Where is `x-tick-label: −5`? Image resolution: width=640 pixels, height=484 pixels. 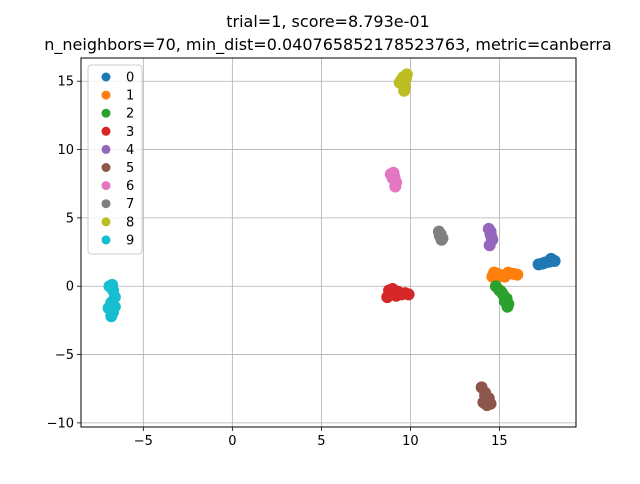
x-tick-label: −5 is located at coordinates (143, 441).